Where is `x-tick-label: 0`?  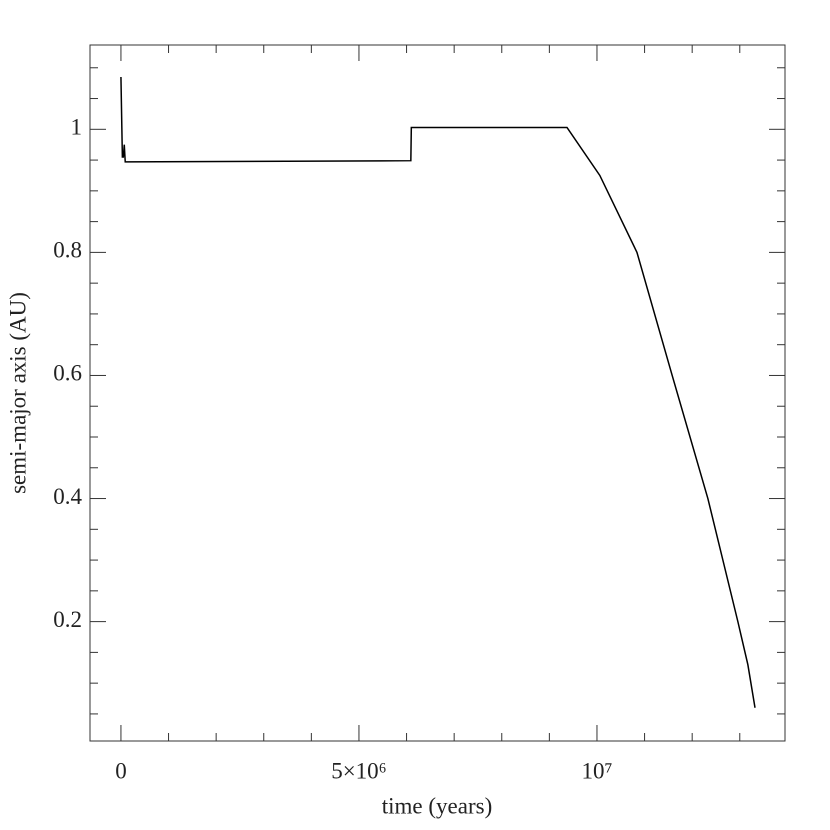
x-tick-label: 0 is located at coordinates (121, 770).